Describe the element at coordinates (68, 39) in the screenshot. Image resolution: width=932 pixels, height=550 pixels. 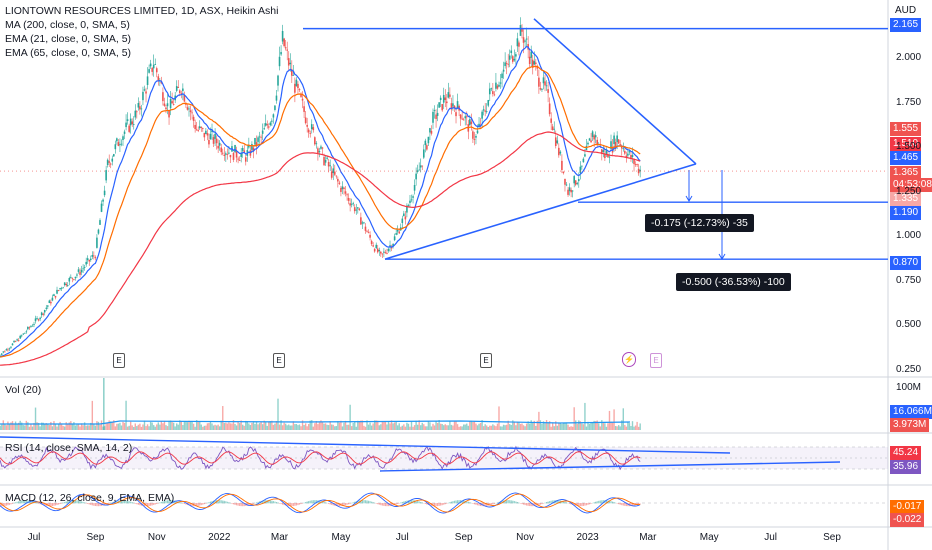
I see `indicator-ema21: EMA (21, close, 0, SMA, 5)` at that location.